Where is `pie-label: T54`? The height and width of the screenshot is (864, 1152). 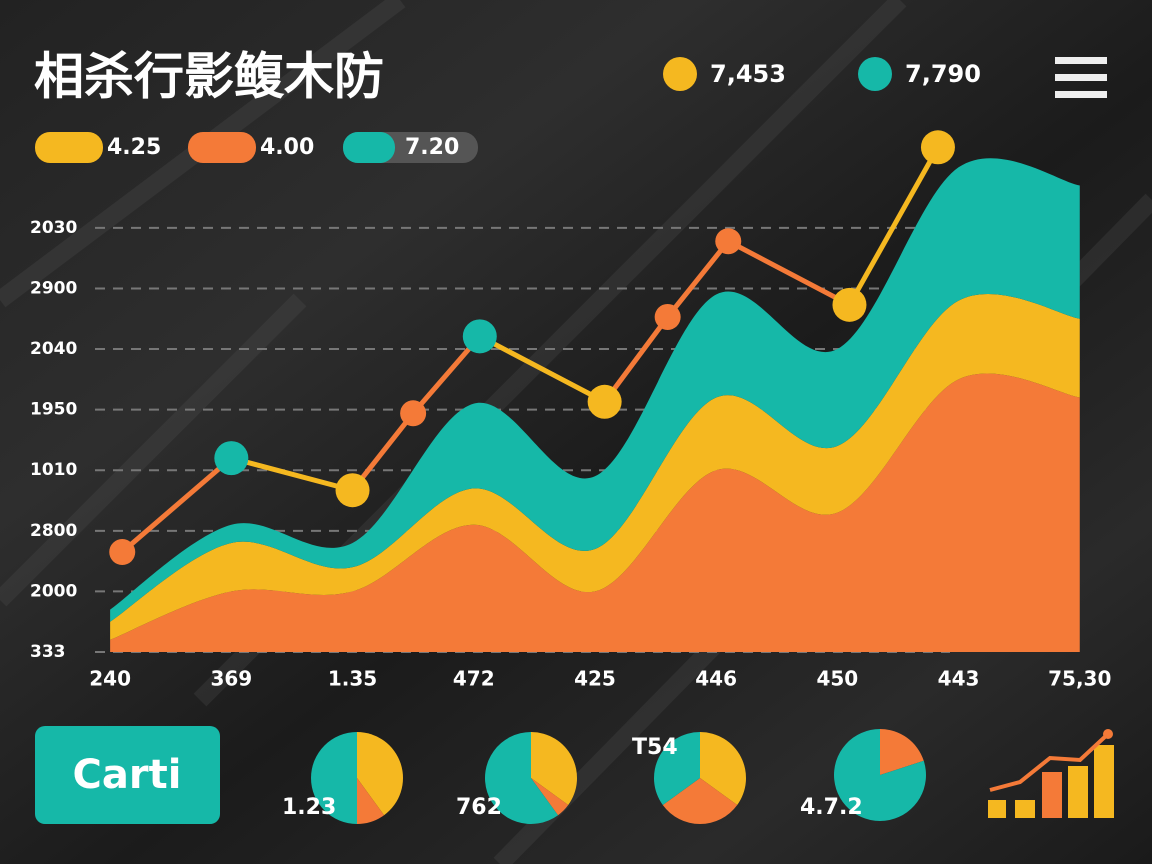
pie-label: T54 is located at coordinates (655, 747).